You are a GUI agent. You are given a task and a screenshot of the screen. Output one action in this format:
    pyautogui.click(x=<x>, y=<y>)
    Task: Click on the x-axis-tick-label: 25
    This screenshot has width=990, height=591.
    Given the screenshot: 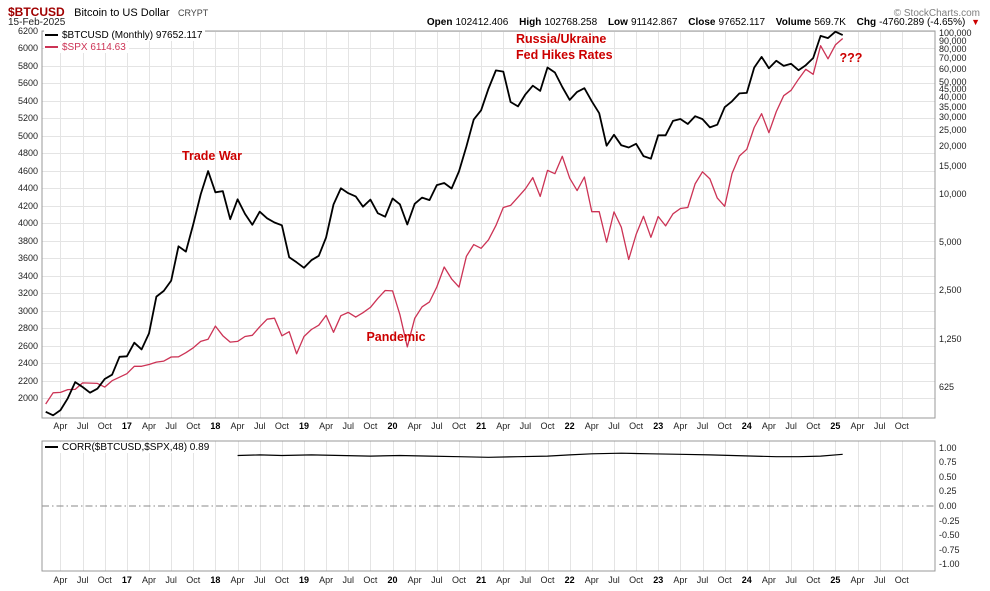 What is the action you would take?
    pyautogui.click(x=835, y=426)
    